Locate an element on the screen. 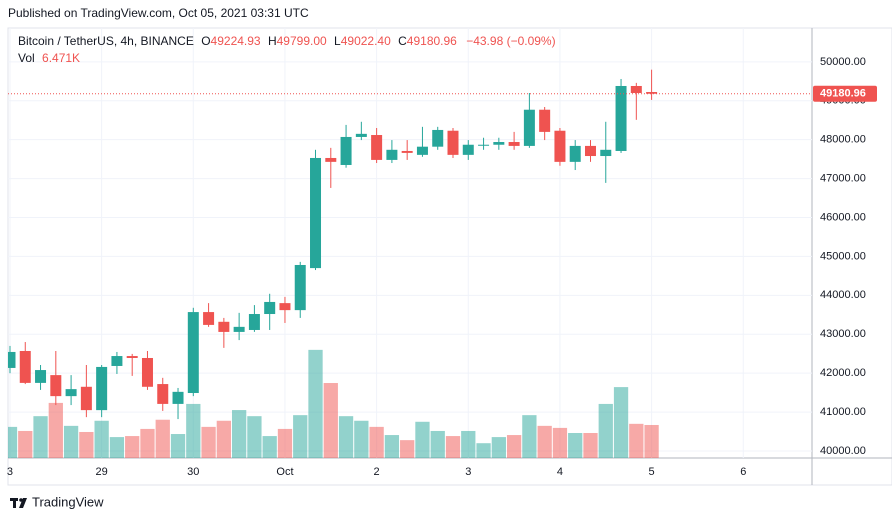 The height and width of the screenshot is (521, 892). legend-value: 49180.96 is located at coordinates (432, 41).